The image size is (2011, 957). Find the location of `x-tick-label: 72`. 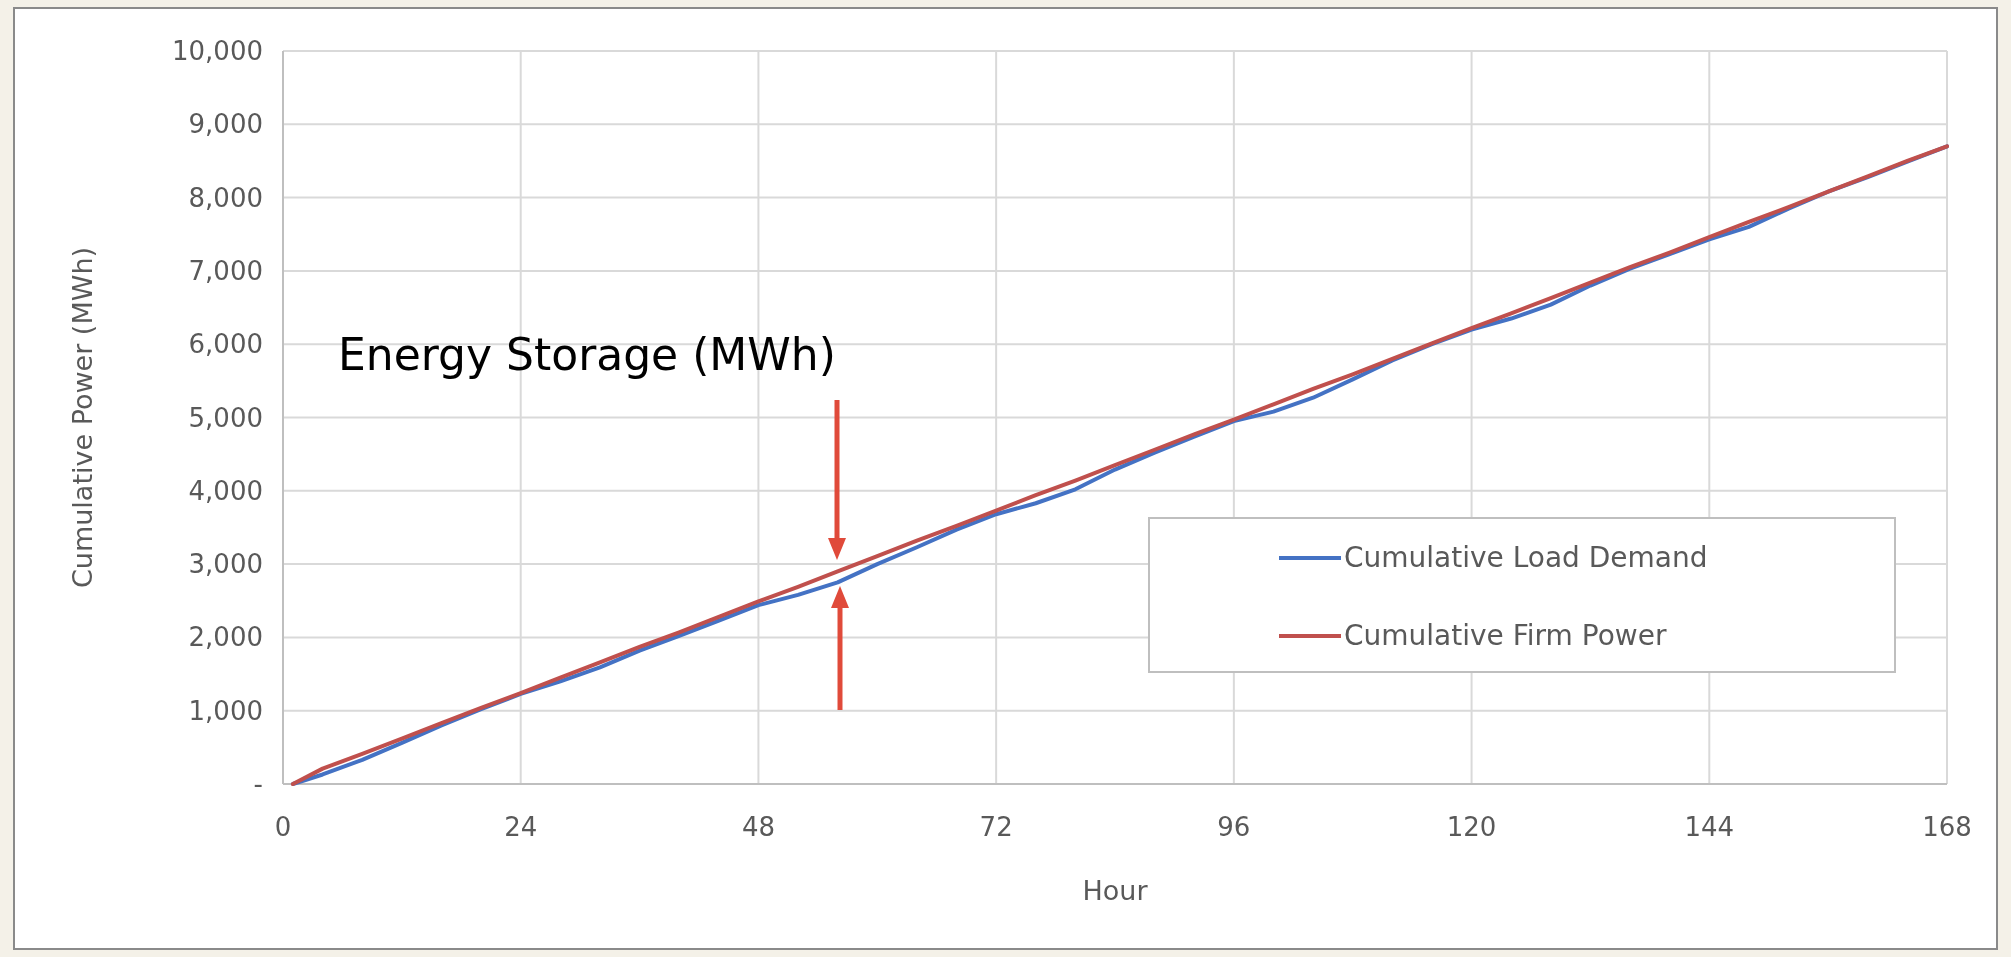

x-tick-label: 72 is located at coordinates (996, 827).